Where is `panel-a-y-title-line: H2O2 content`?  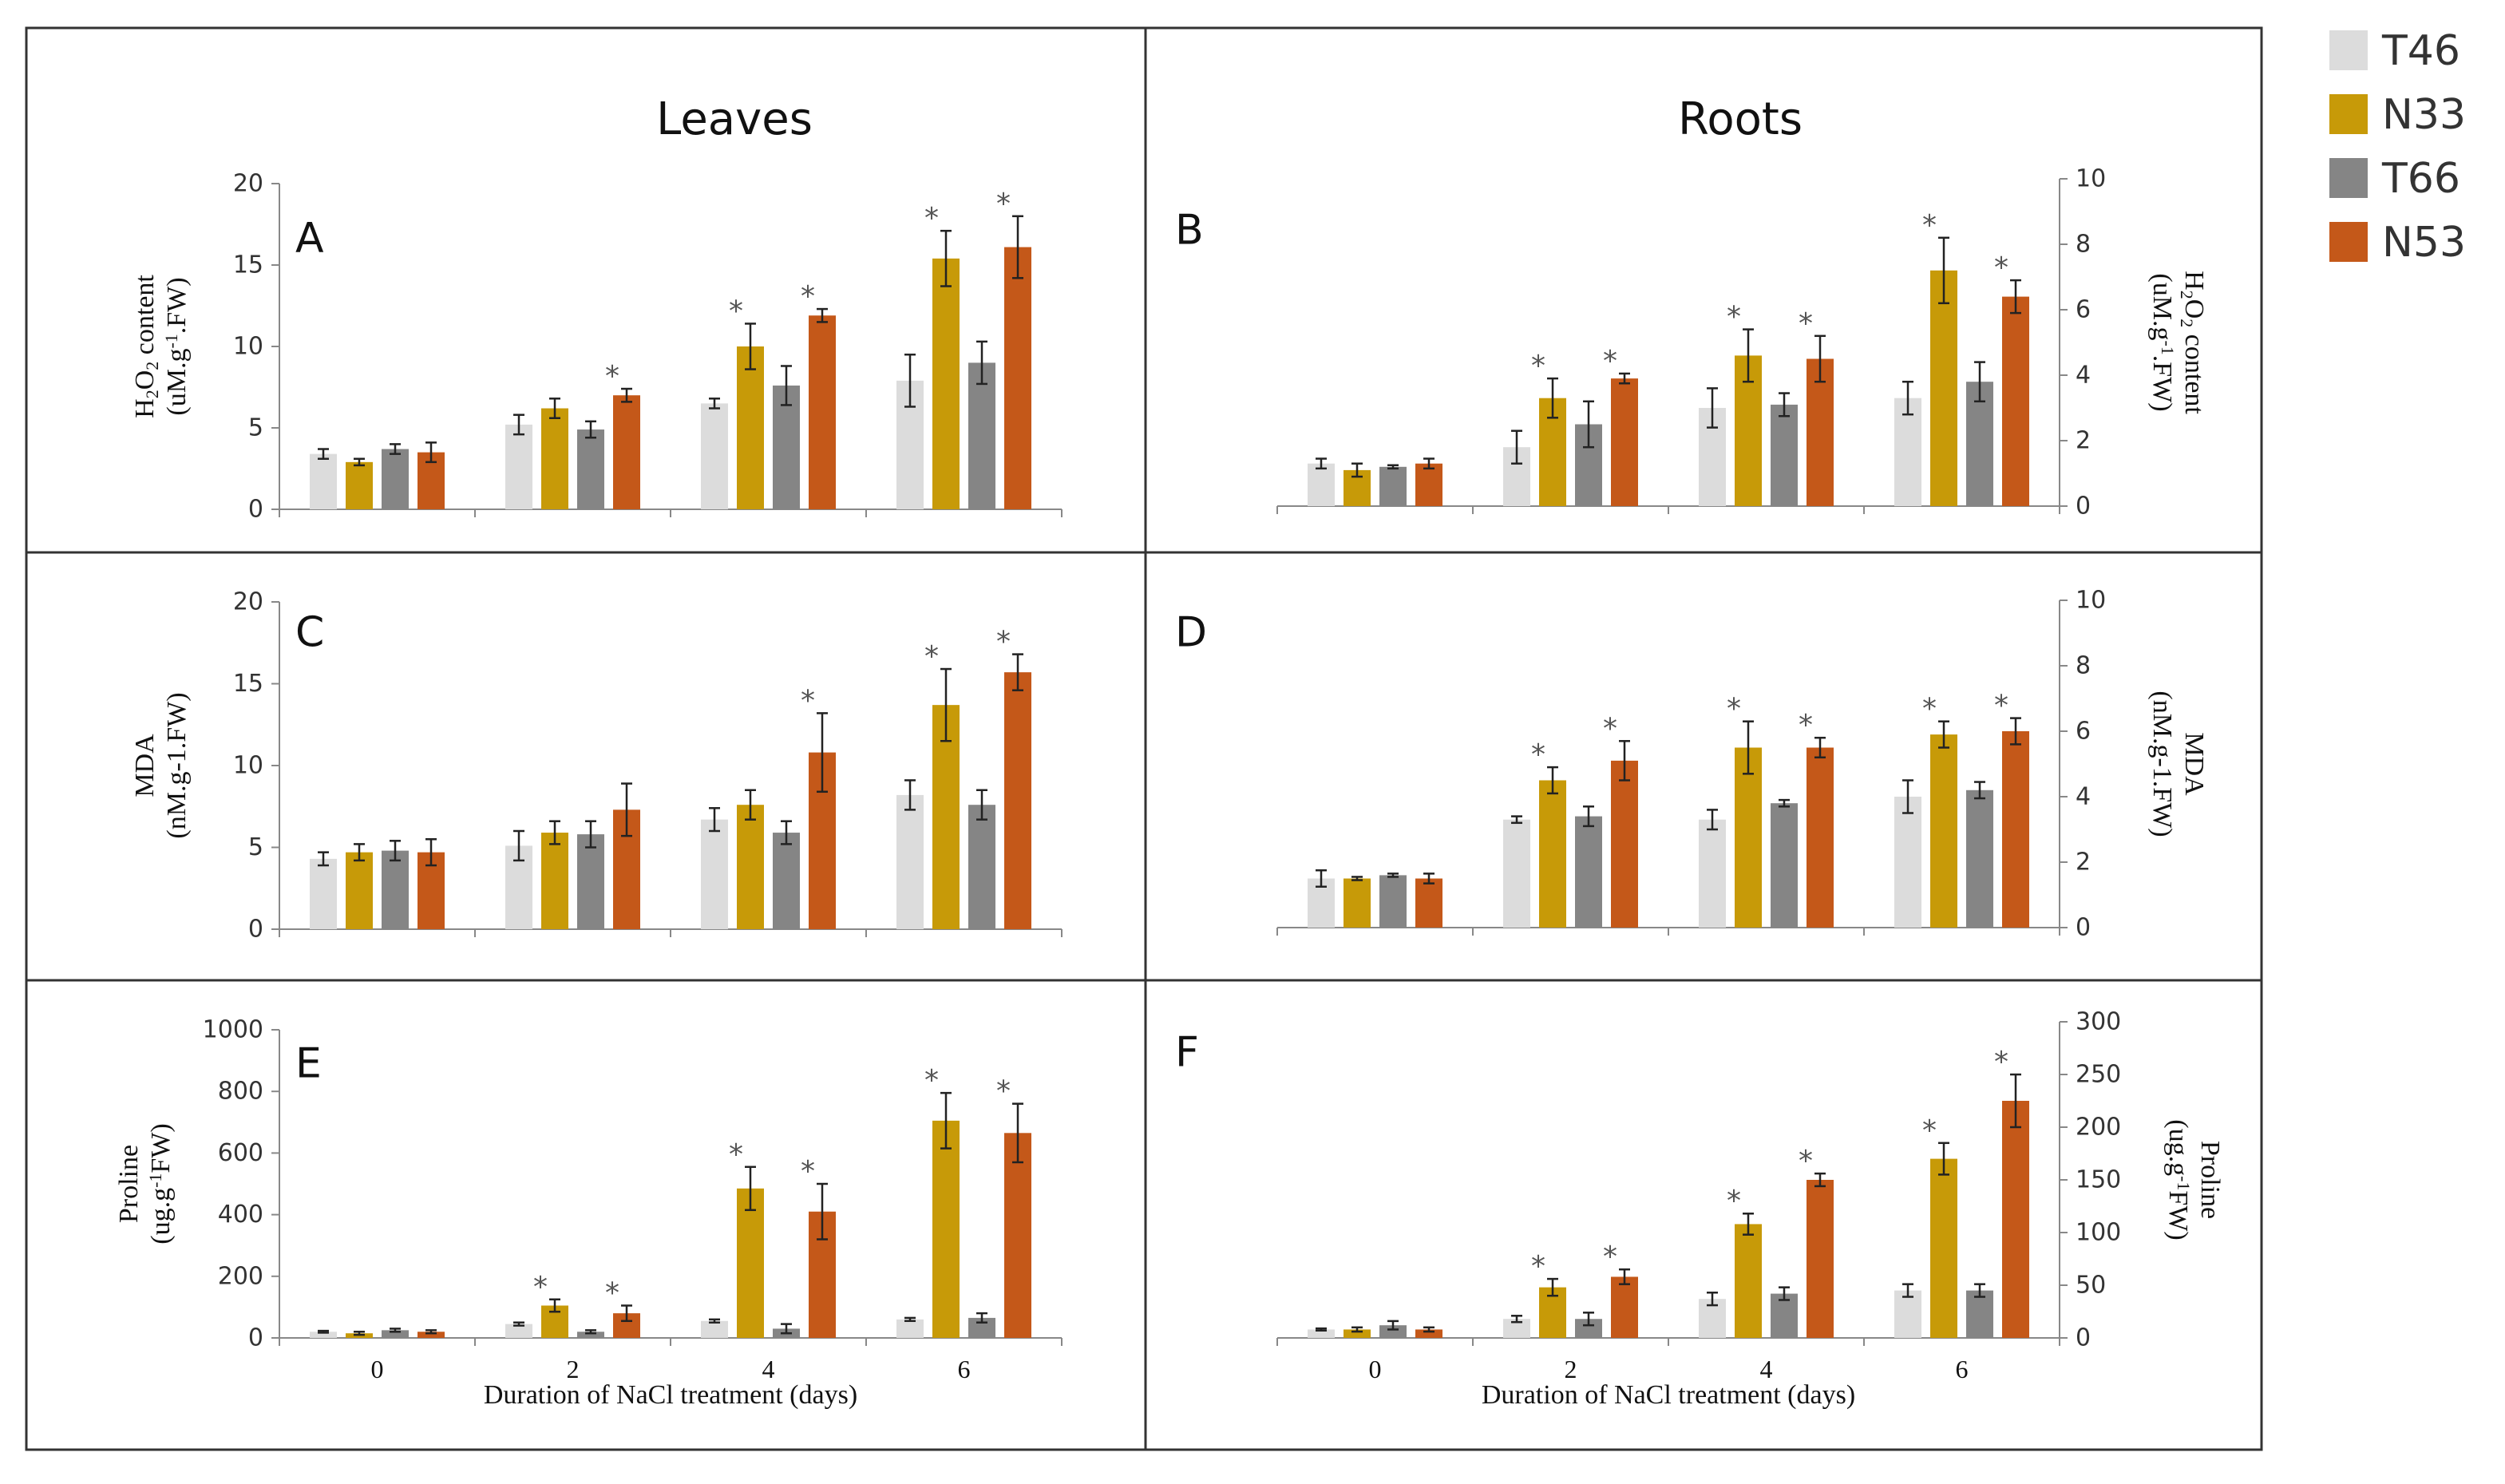 panel-a-y-title-line: H2O2 content is located at coordinates (146, 346).